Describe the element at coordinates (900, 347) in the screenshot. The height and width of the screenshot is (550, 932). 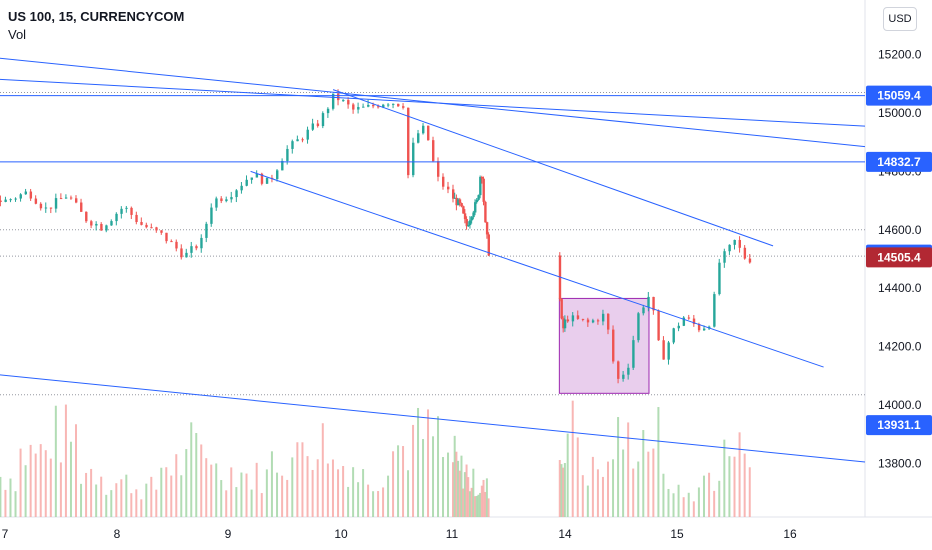
I see `y-tick-label: 14200.0` at that location.